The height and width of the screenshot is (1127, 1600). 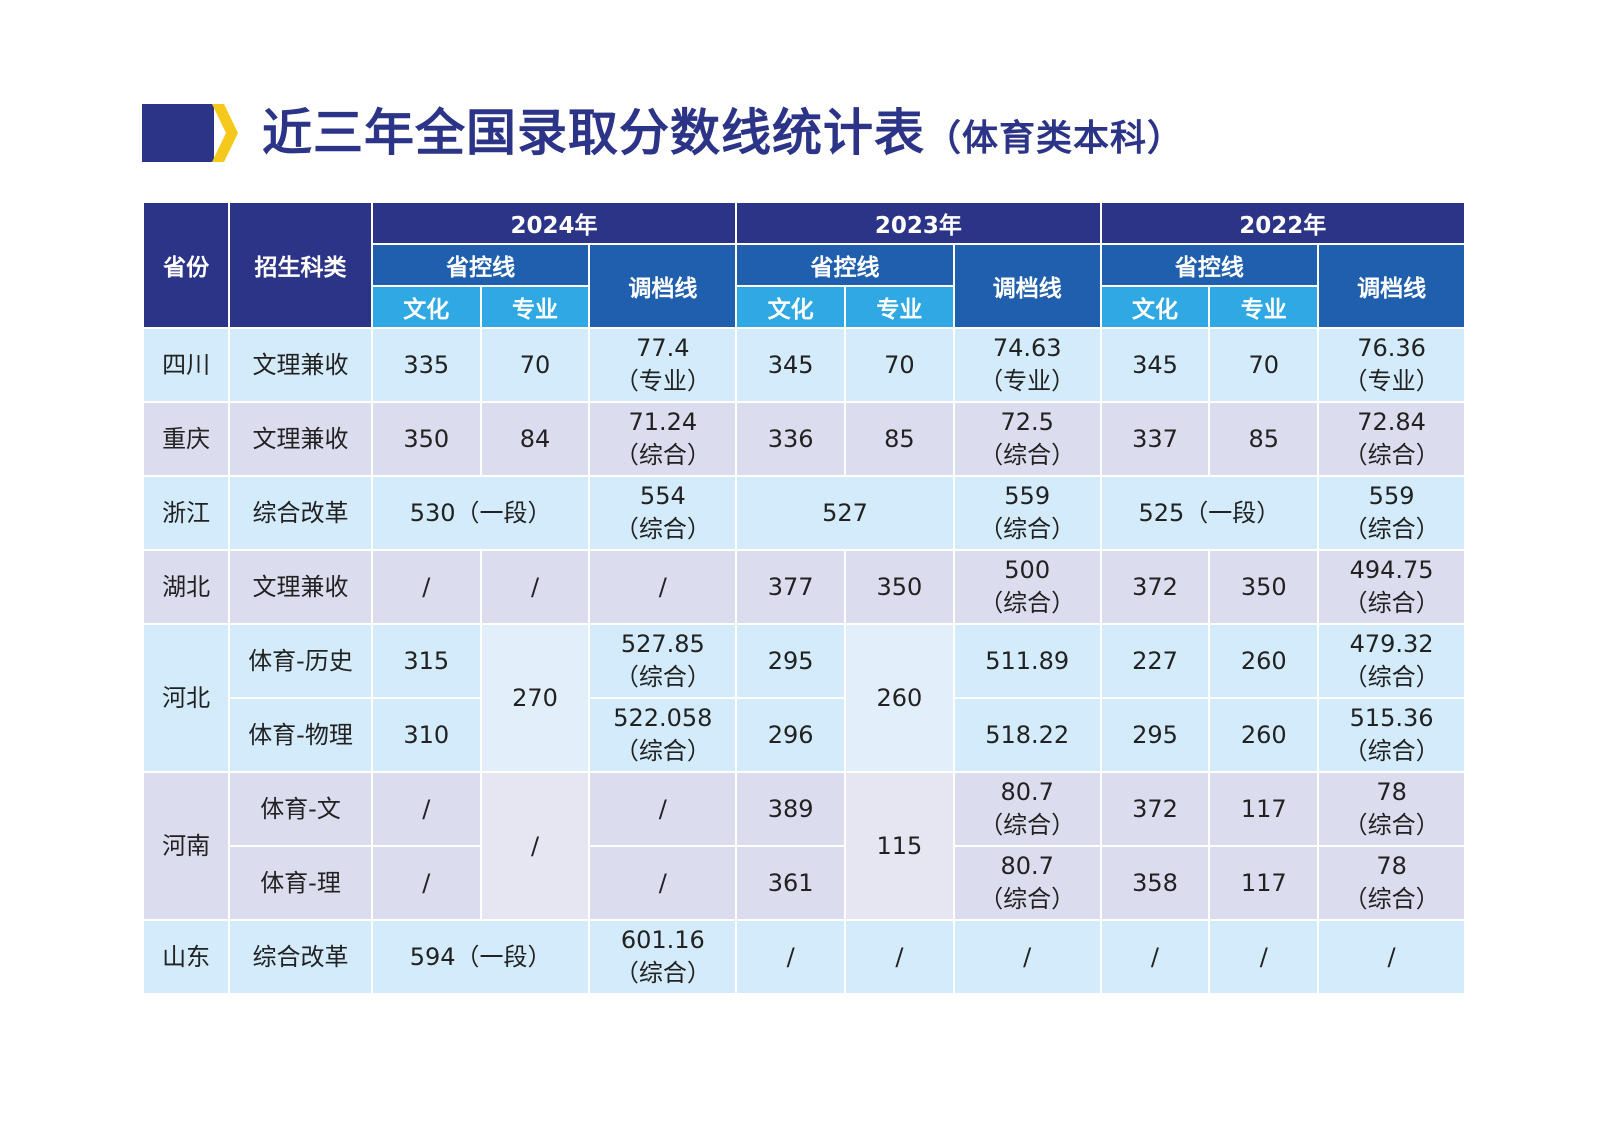 I want to click on title-block: 近三年全国录取分数线统计表（体育类本科）, so click(x=802, y=133).